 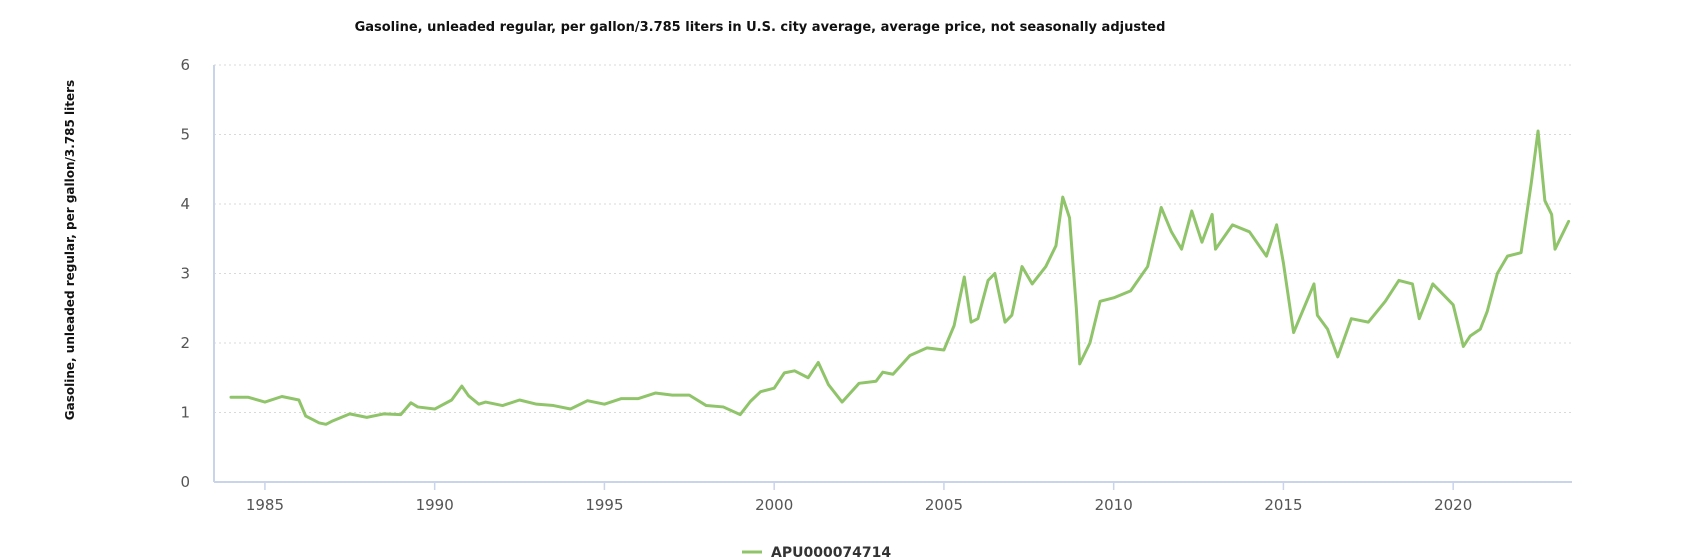 I want to click on x-tick-label: 2005, so click(x=944, y=505).